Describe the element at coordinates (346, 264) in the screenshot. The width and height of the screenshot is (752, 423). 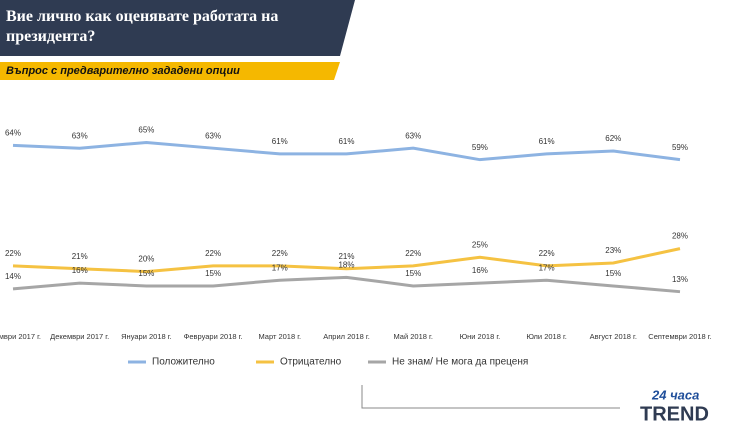
I see `data-label: 18%` at that location.